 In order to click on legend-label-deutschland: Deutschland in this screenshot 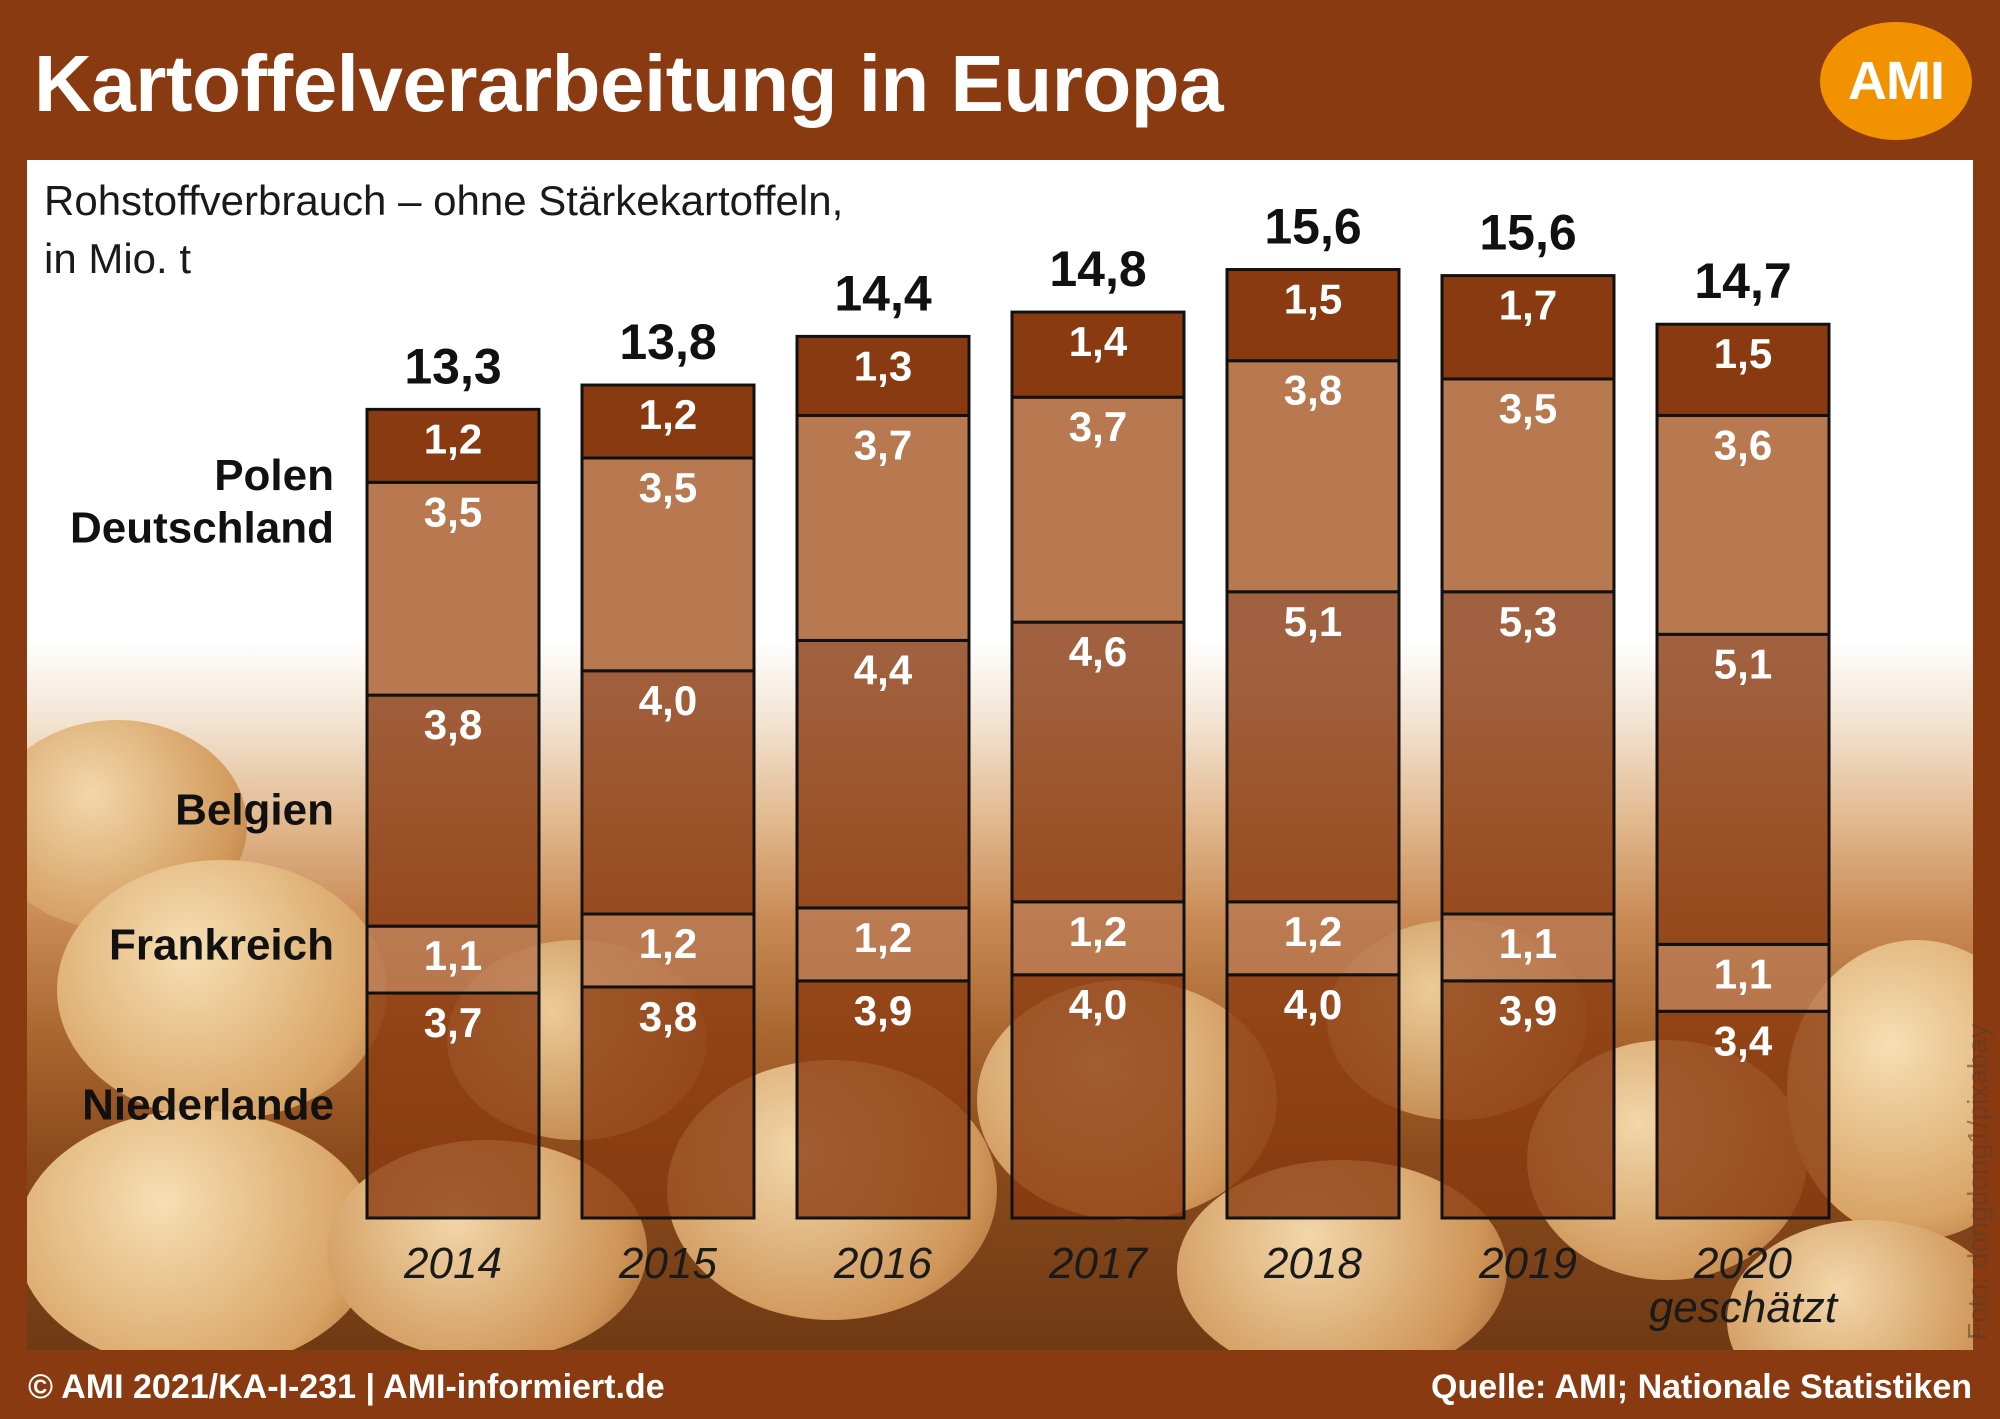, I will do `click(202, 528)`.